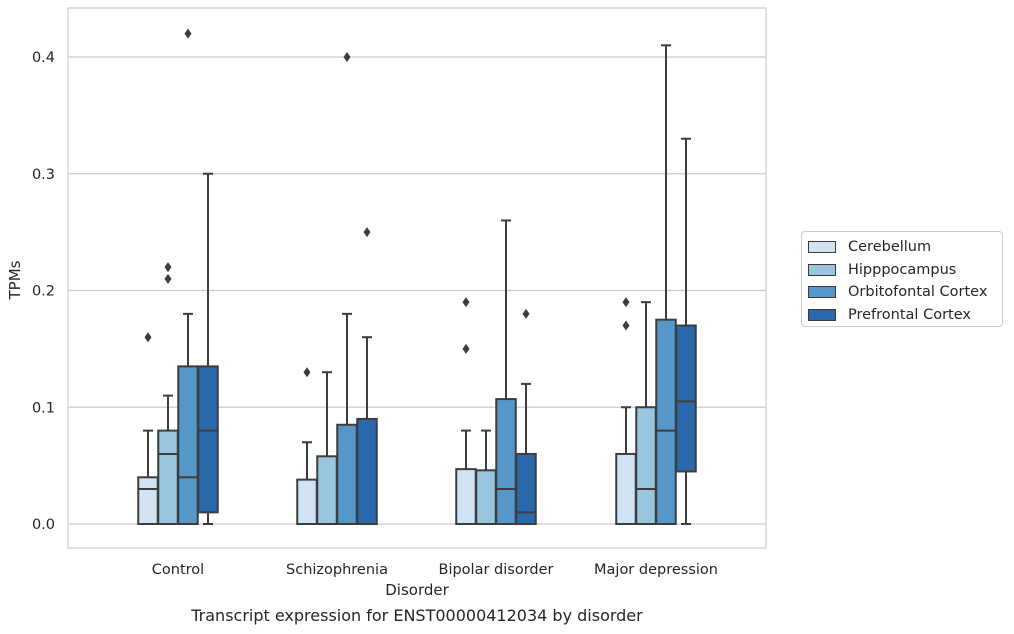 The height and width of the screenshot is (634, 1014). I want to click on legend-label: Prefrontal Cortex, so click(909, 314).